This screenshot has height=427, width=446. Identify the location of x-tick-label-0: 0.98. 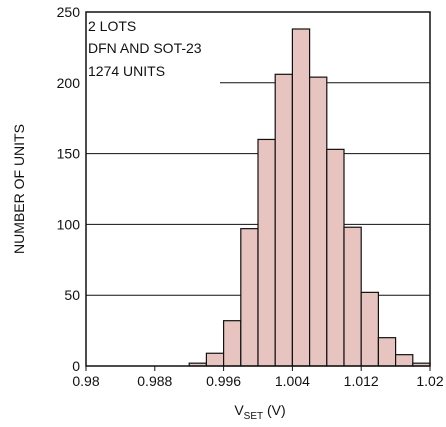
(85, 381).